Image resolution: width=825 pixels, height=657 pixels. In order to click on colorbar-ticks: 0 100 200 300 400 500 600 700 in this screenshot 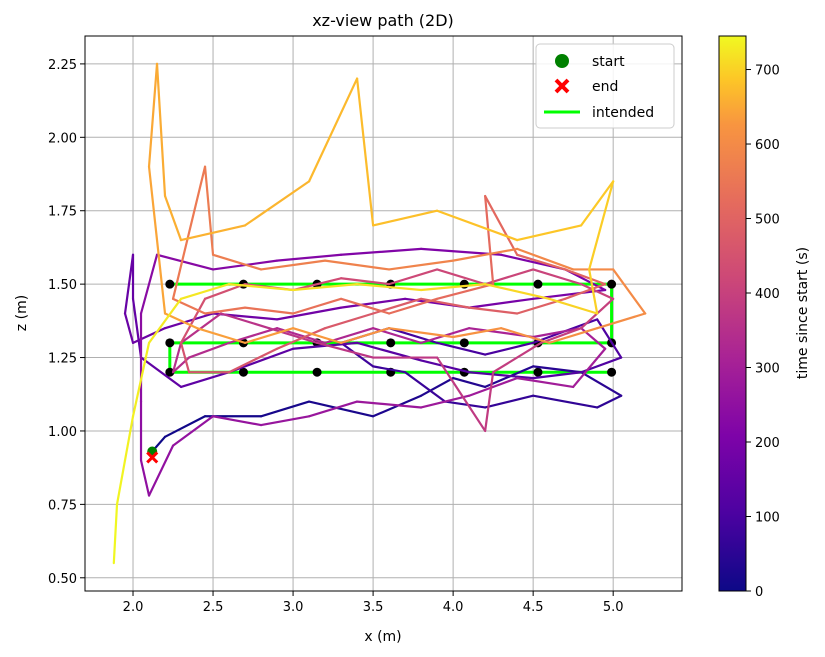, I will do `click(763, 332)`.